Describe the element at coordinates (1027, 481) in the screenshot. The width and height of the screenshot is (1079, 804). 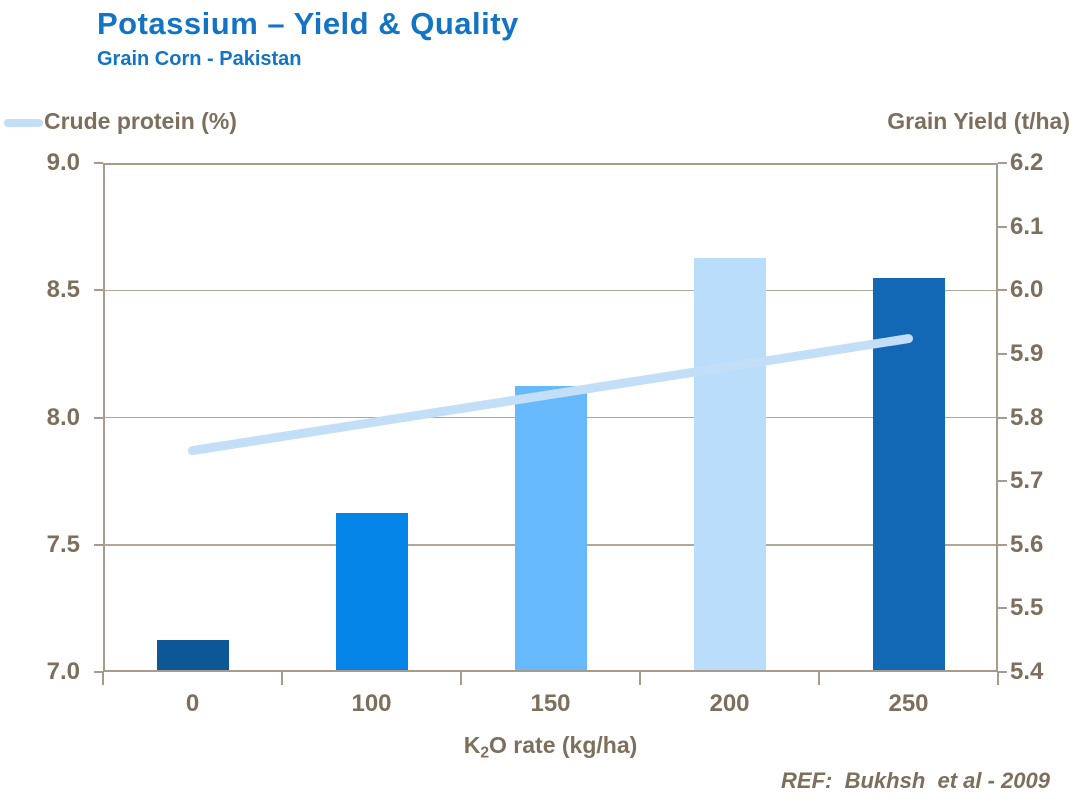
I see `right-axis-tick-label: 5.7` at that location.